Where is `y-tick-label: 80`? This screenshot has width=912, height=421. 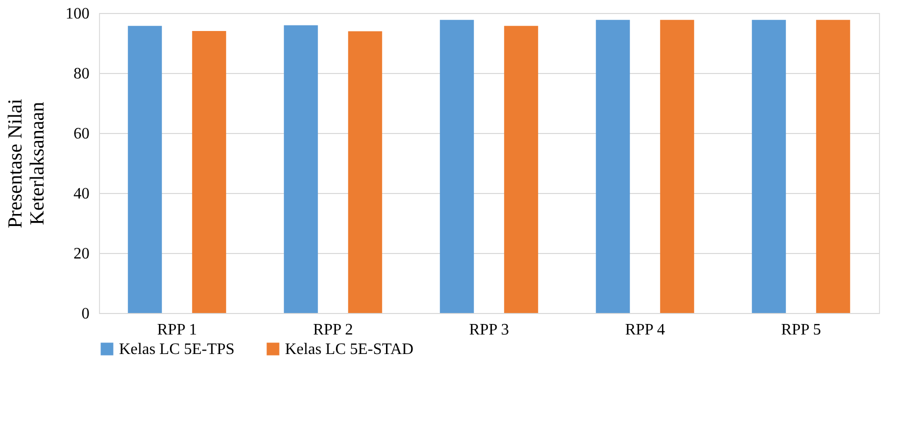
y-tick-label: 80 is located at coordinates (82, 74).